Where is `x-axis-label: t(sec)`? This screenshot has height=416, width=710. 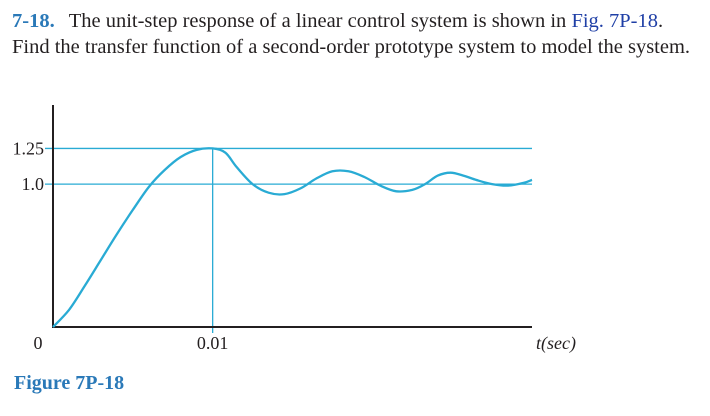 x-axis-label: t(sec) is located at coordinates (556, 343).